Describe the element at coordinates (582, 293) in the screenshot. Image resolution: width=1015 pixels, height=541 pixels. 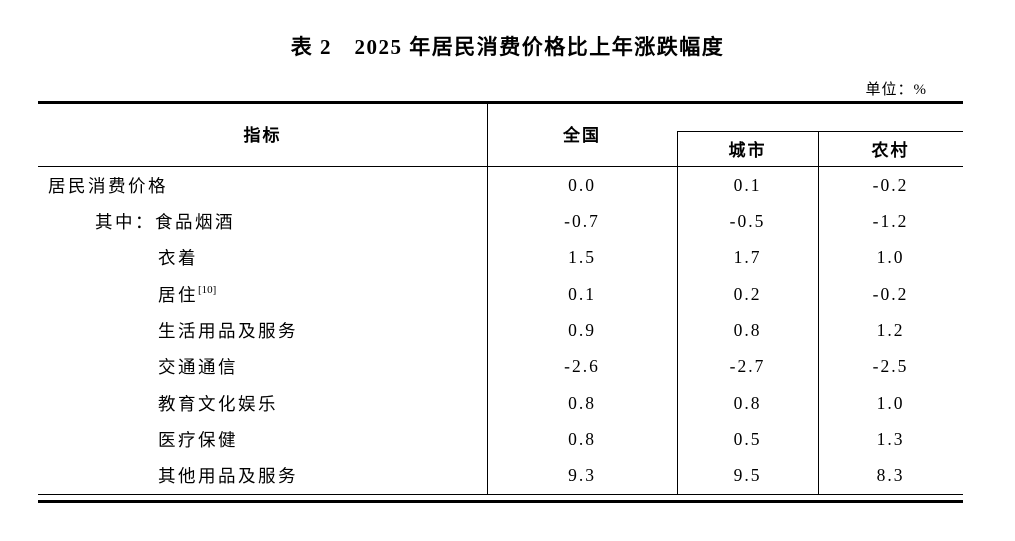
I see `cell-national: 0.1` at that location.